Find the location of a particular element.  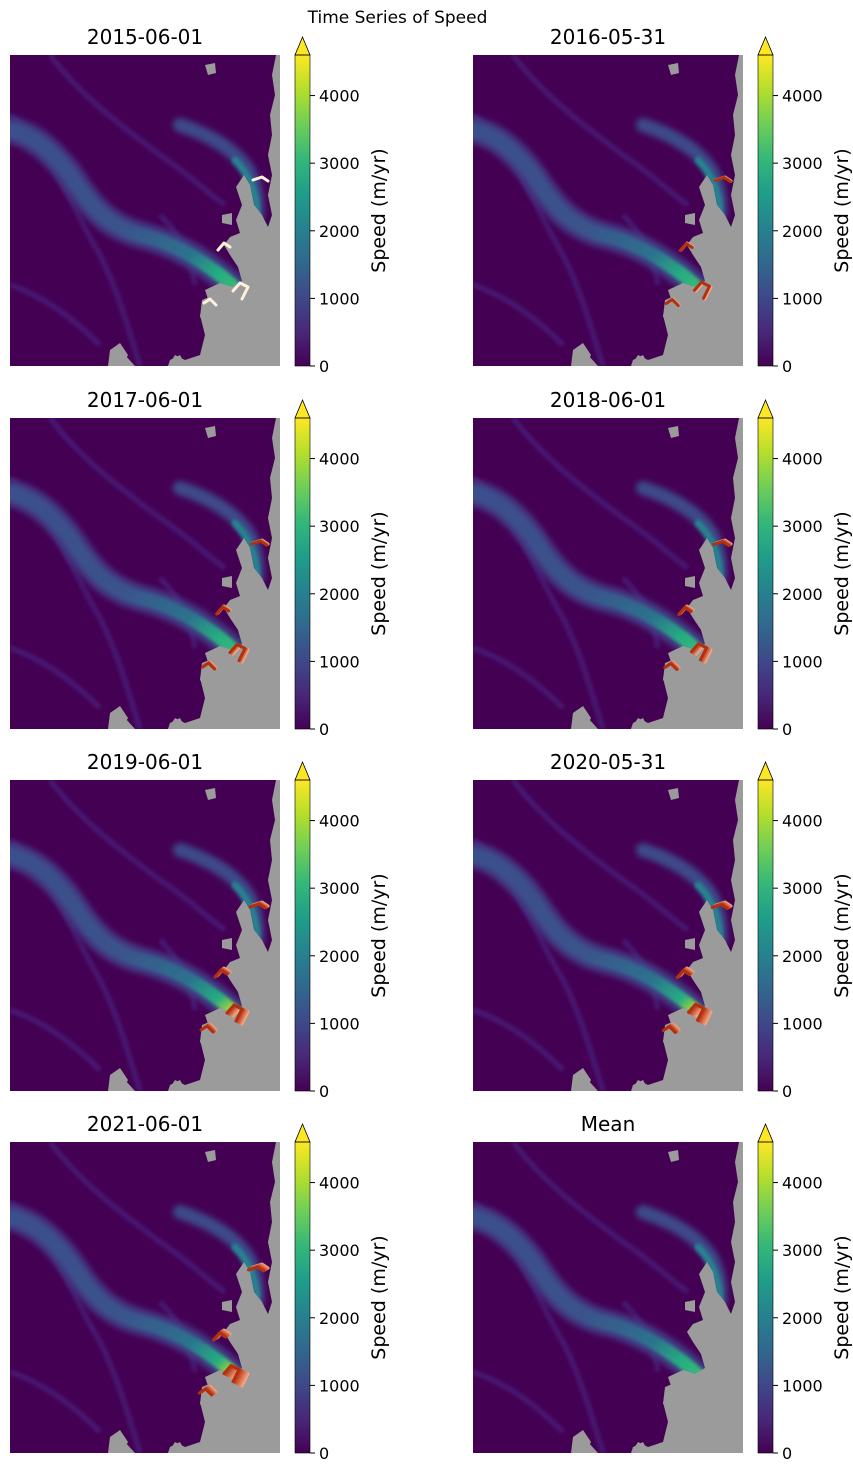

panel-4: 2018-06-01 0 1000 2000 3000 4000 Speed (m/yr) is located at coordinates (658, 563).